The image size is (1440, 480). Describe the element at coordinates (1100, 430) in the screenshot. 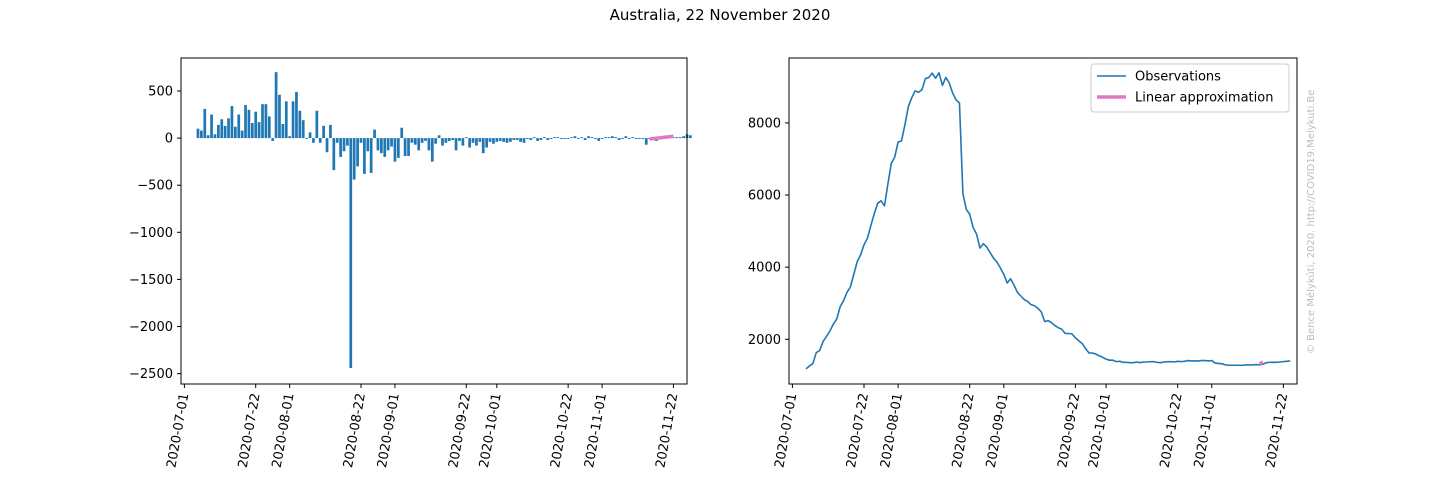

I see `x-tick-label: 2020-10-01` at that location.